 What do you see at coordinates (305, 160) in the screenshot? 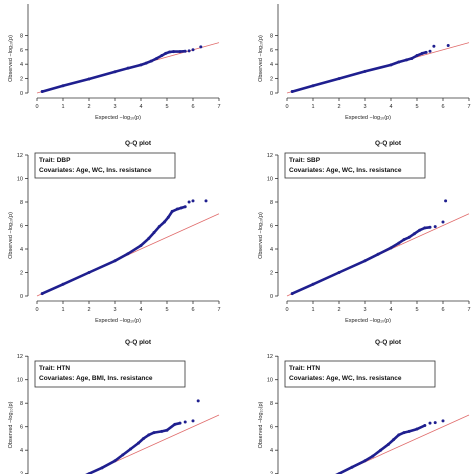
I see `legend-entry: Trait: SBP` at bounding box center [305, 160].